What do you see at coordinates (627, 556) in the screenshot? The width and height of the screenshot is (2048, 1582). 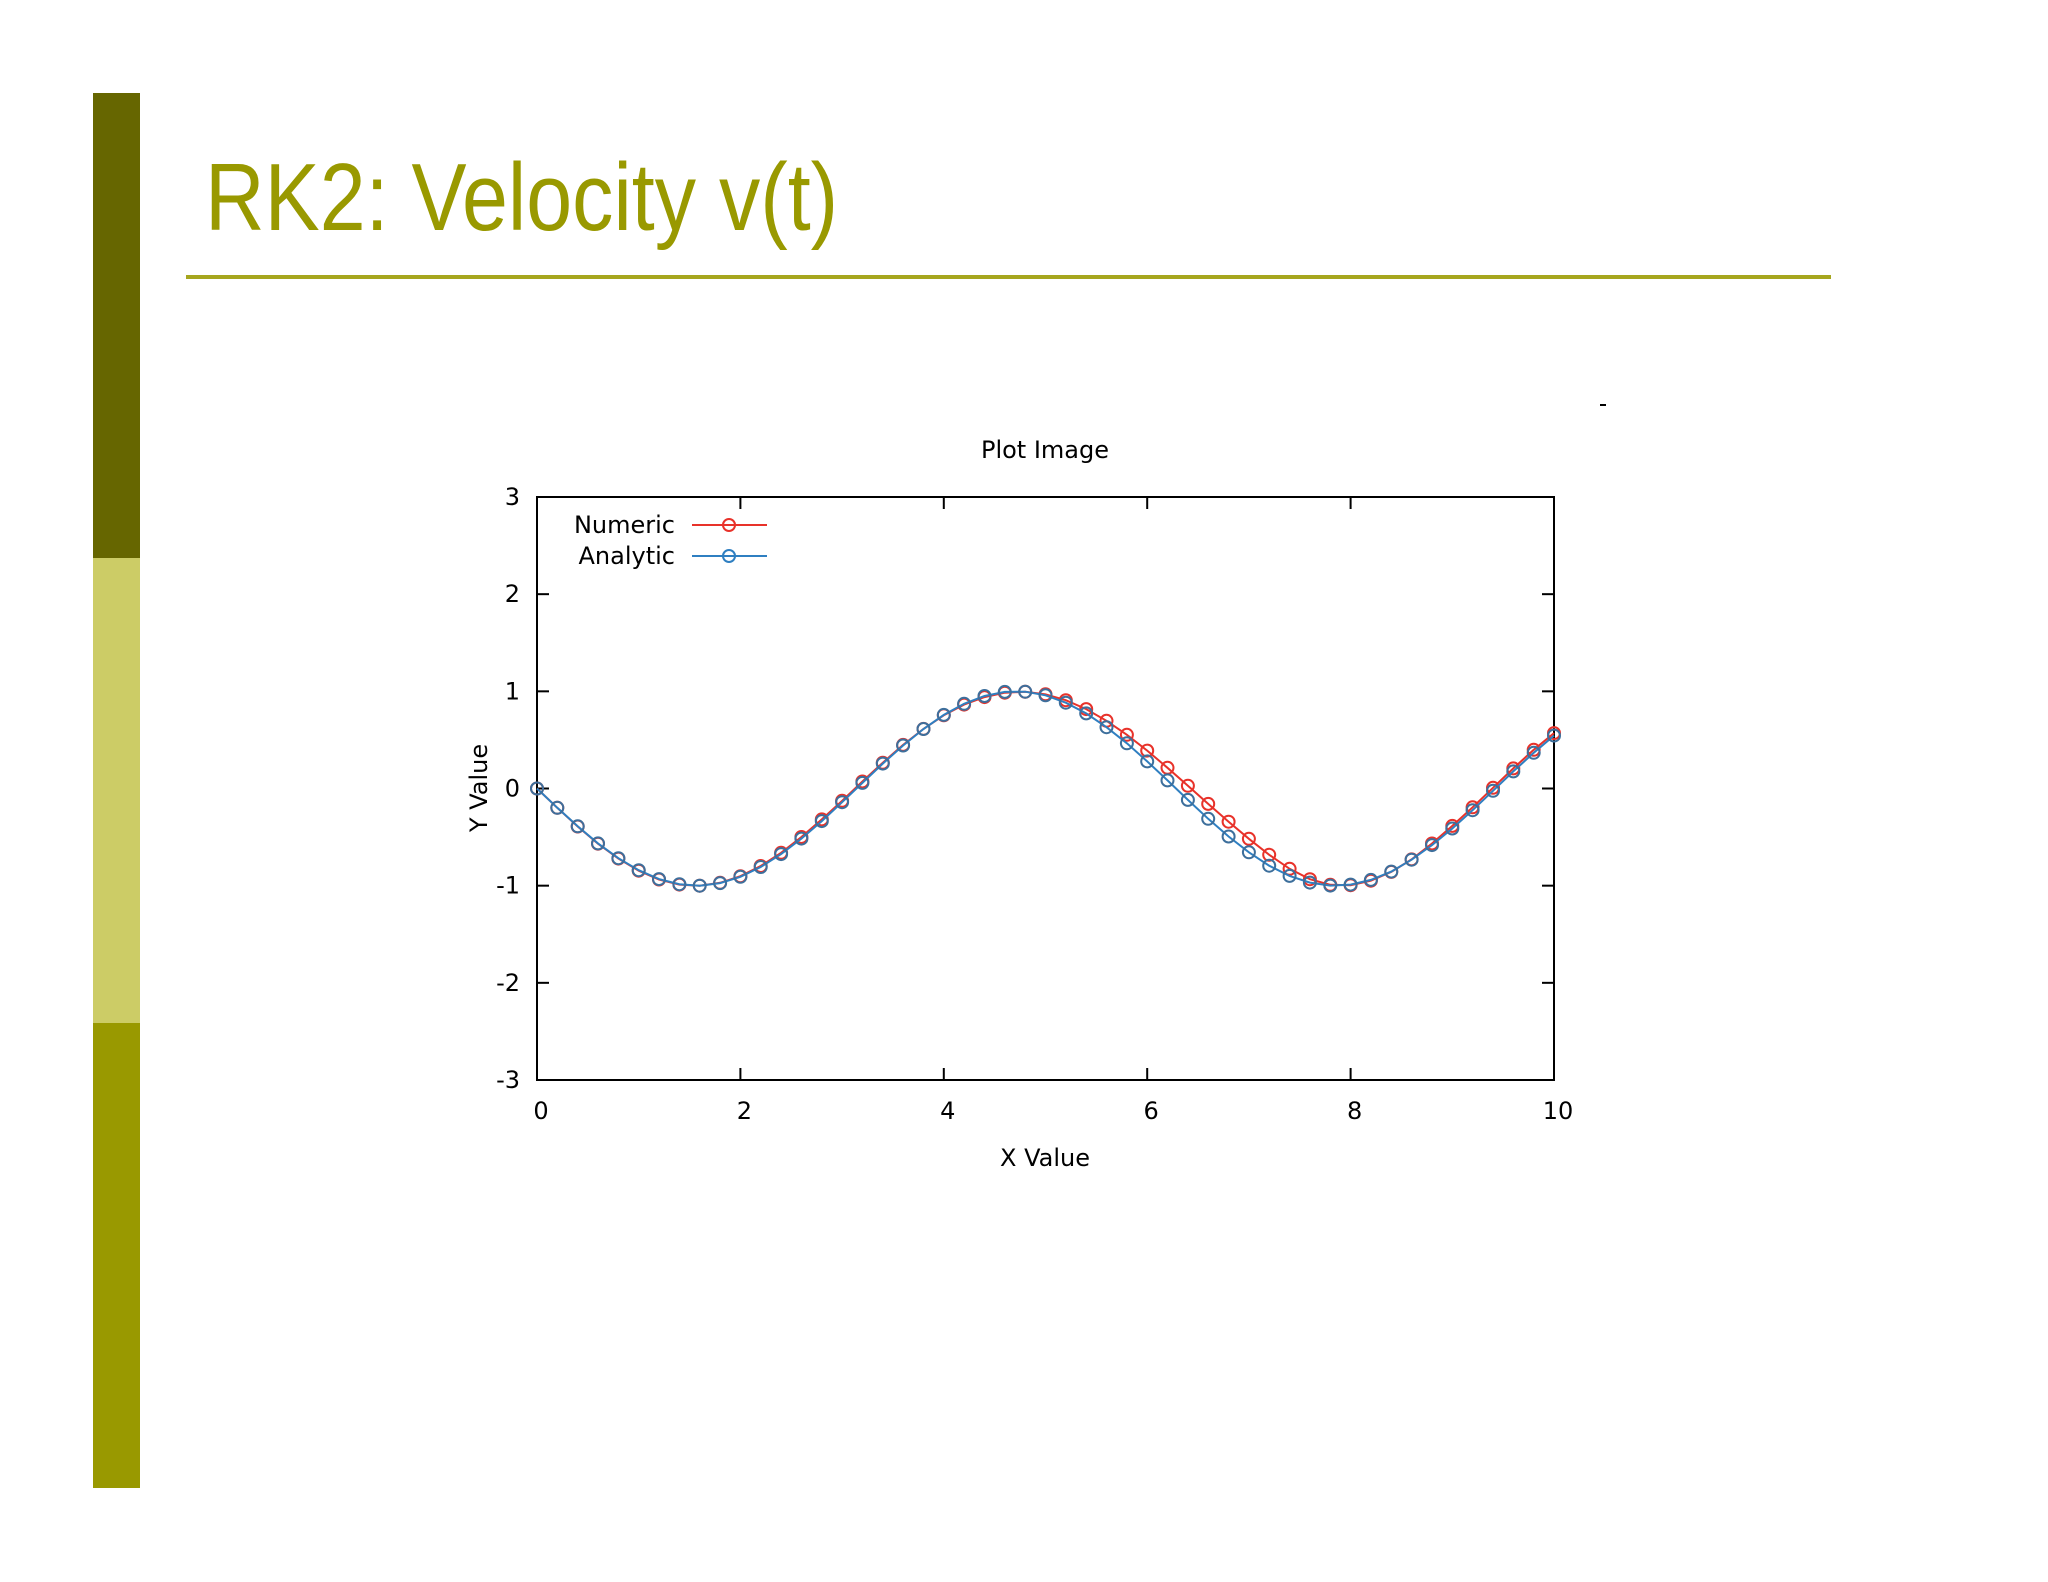 I see `legend-label-analytic: Analytic` at bounding box center [627, 556].